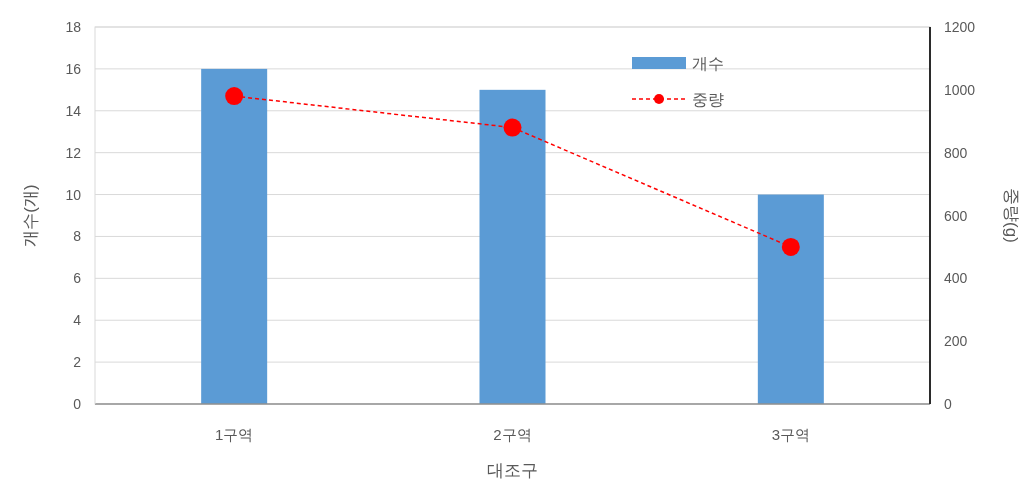 Image resolution: width=1021 pixels, height=489 pixels. What do you see at coordinates (791, 434) in the screenshot?
I see `x-tick-label: 3구역` at bounding box center [791, 434].